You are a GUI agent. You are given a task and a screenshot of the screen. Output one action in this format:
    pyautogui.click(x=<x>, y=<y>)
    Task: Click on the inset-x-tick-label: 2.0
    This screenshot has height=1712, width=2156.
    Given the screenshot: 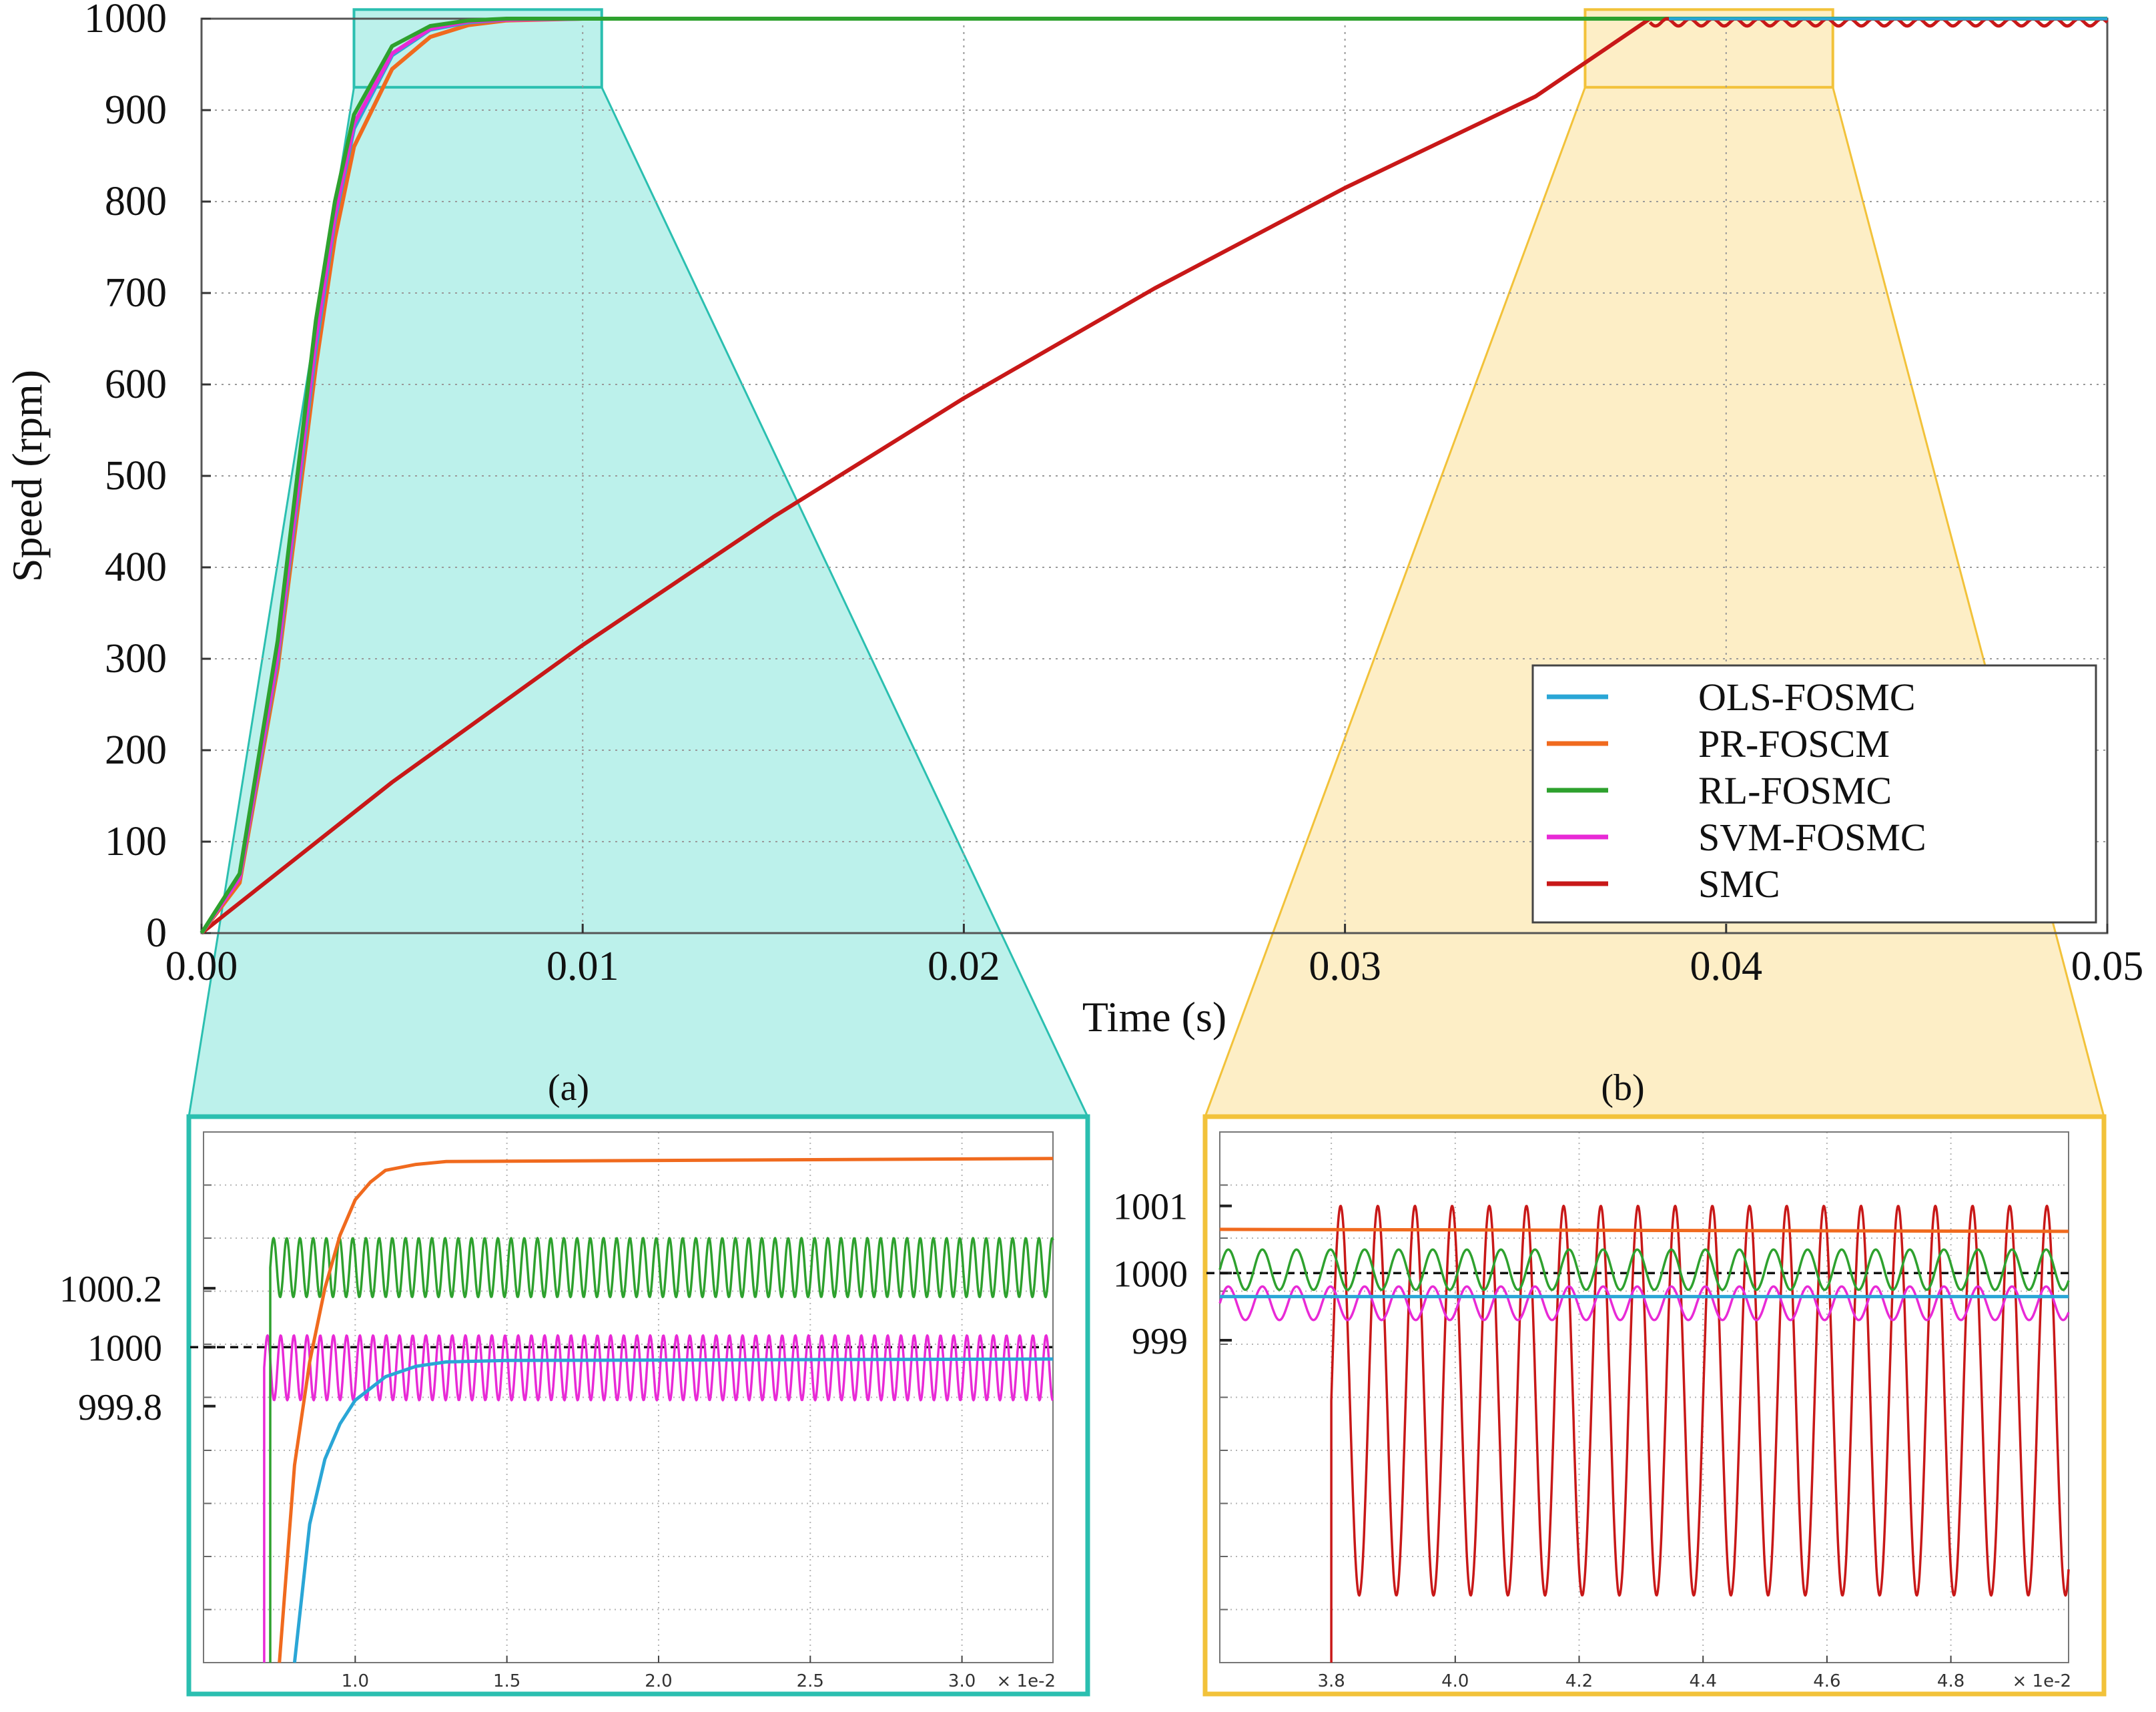 What is the action you would take?
    pyautogui.click(x=658, y=1681)
    